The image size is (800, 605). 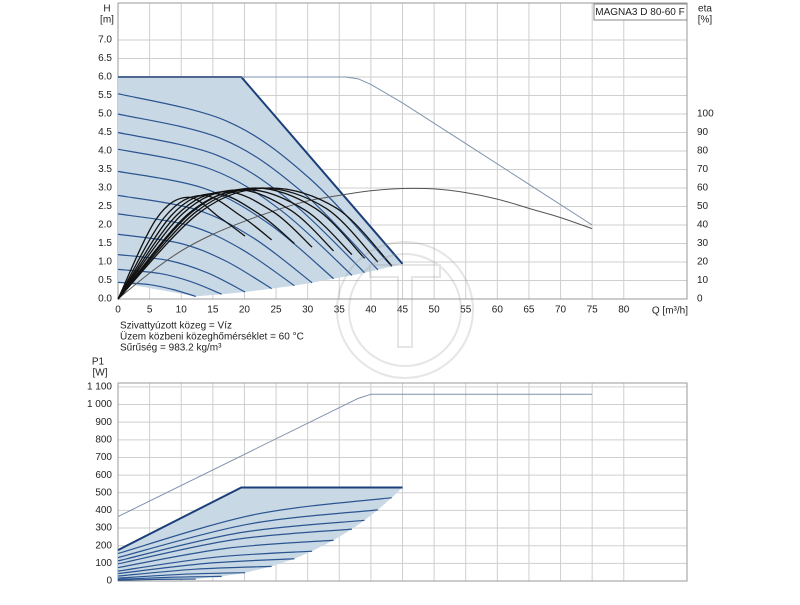 What do you see at coordinates (705, 114) in the screenshot?
I see `y2-tick-label: 100` at bounding box center [705, 114].